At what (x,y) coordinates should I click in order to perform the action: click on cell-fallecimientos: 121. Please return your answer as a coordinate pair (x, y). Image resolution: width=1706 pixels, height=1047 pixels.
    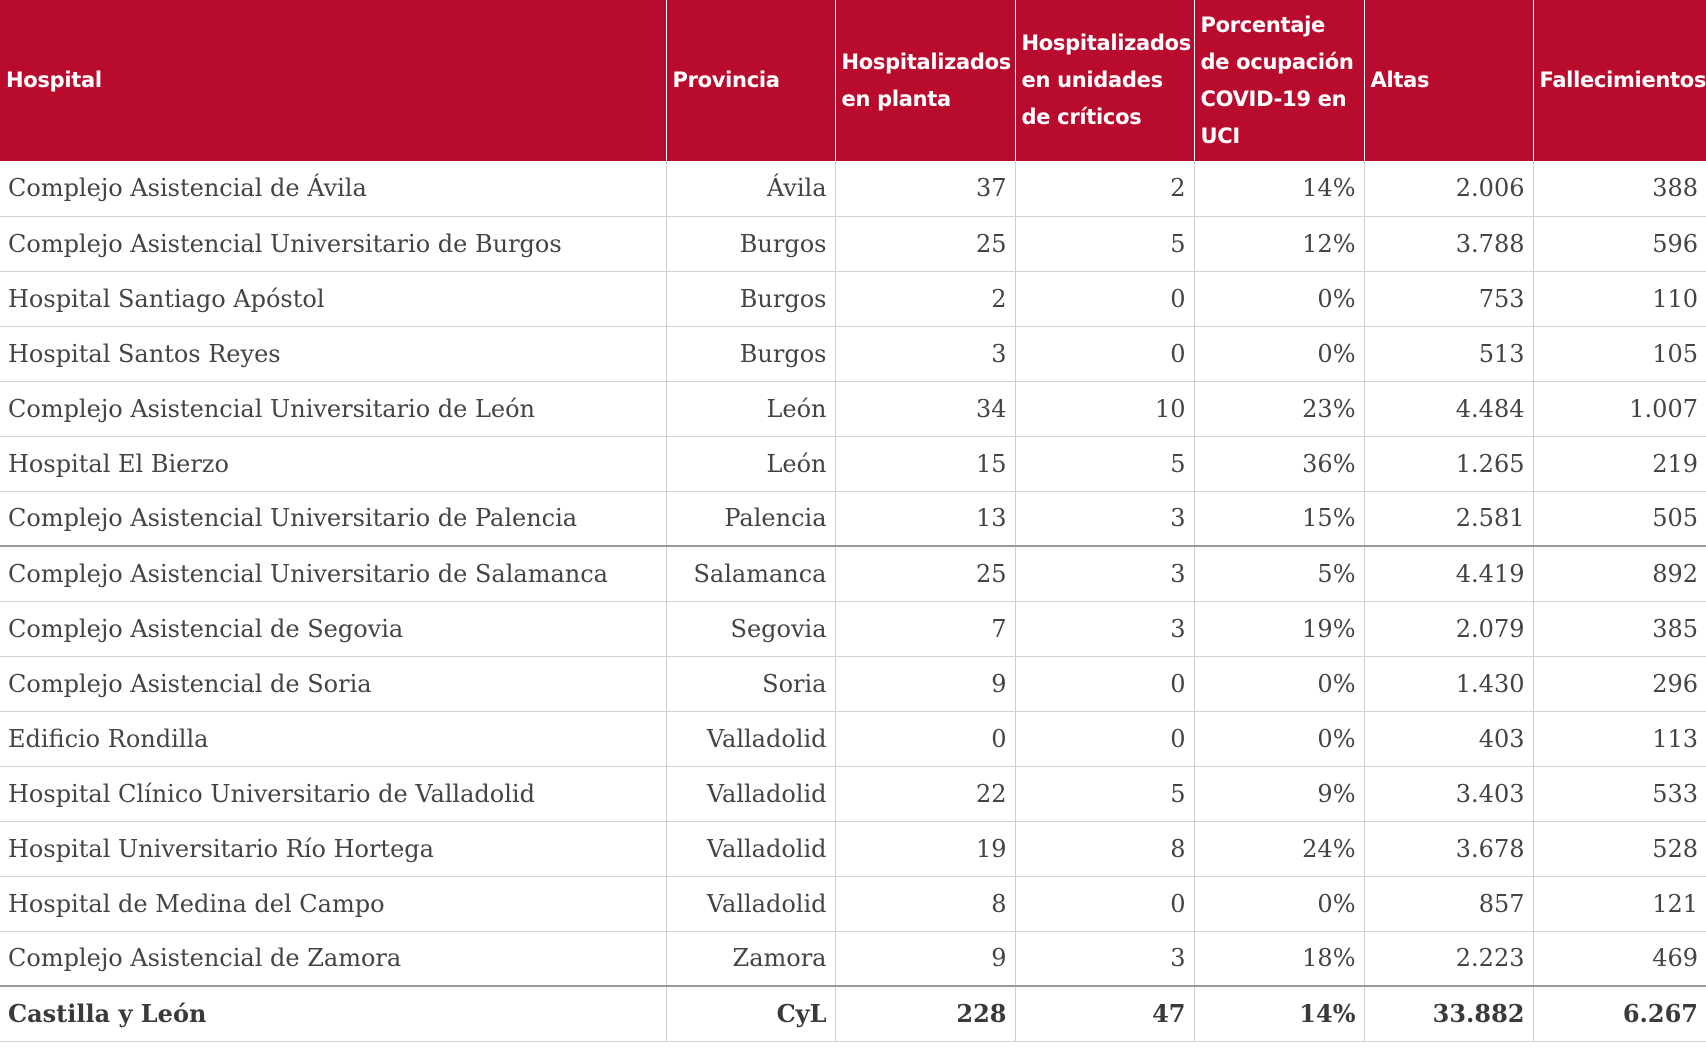
    Looking at the image, I should click on (1619, 904).